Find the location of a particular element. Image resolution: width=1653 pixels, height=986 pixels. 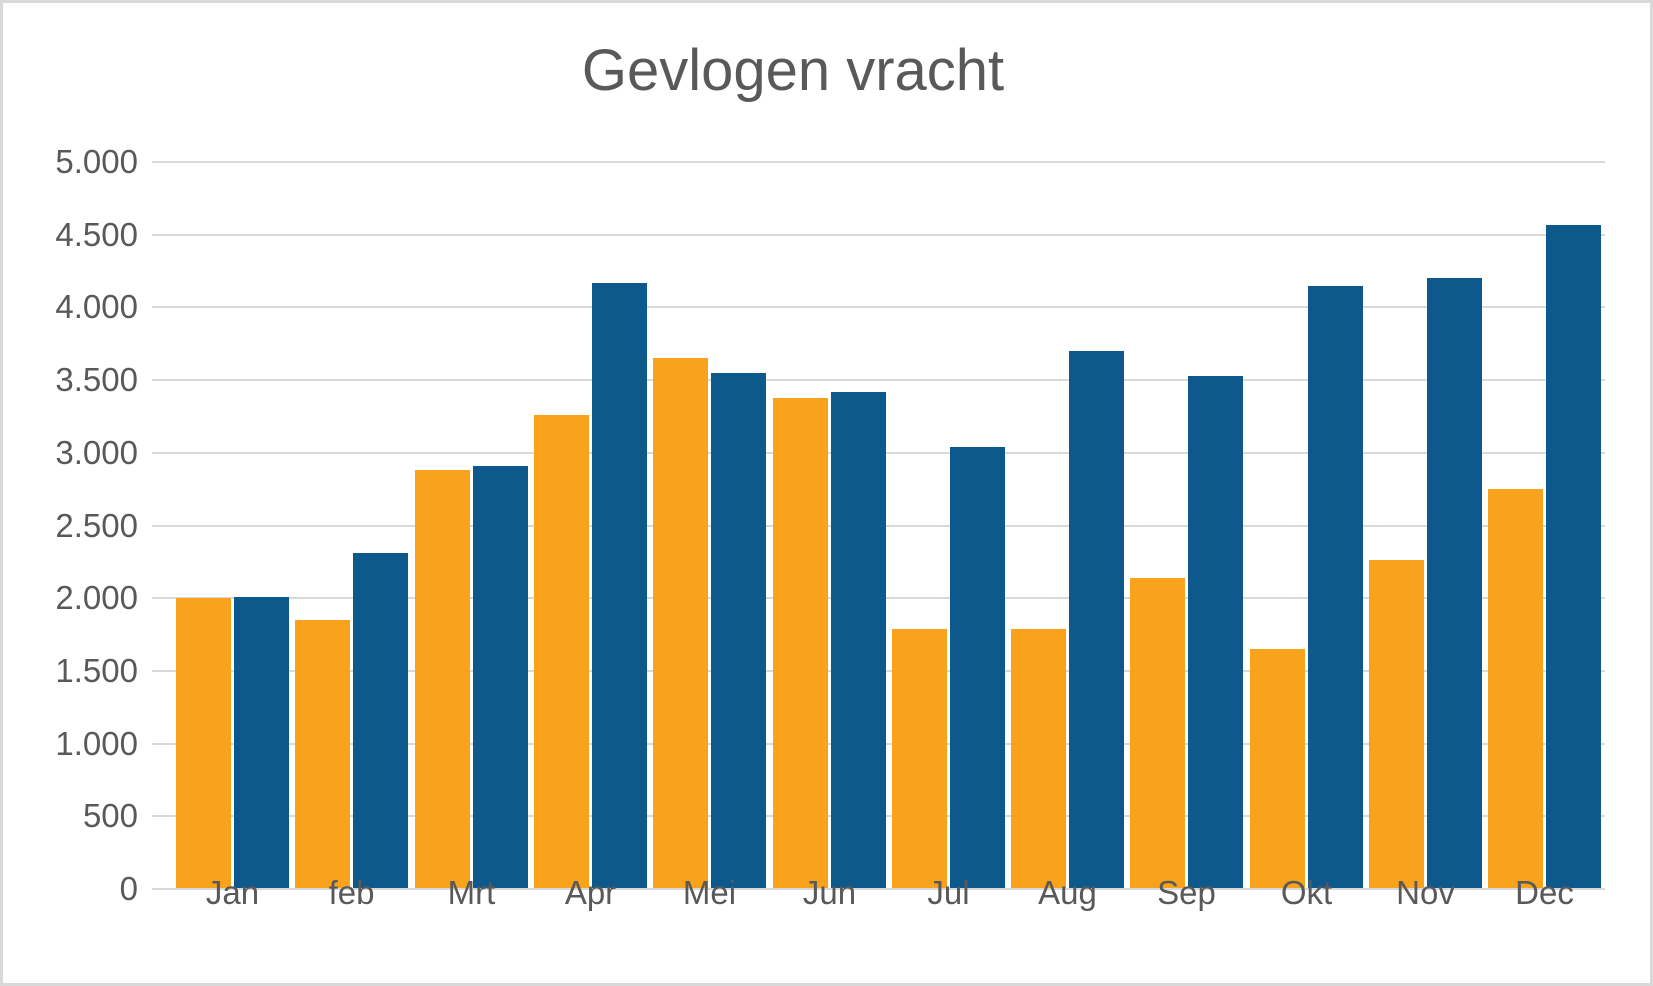

bar-group-dec is located at coordinates (1544, 525).